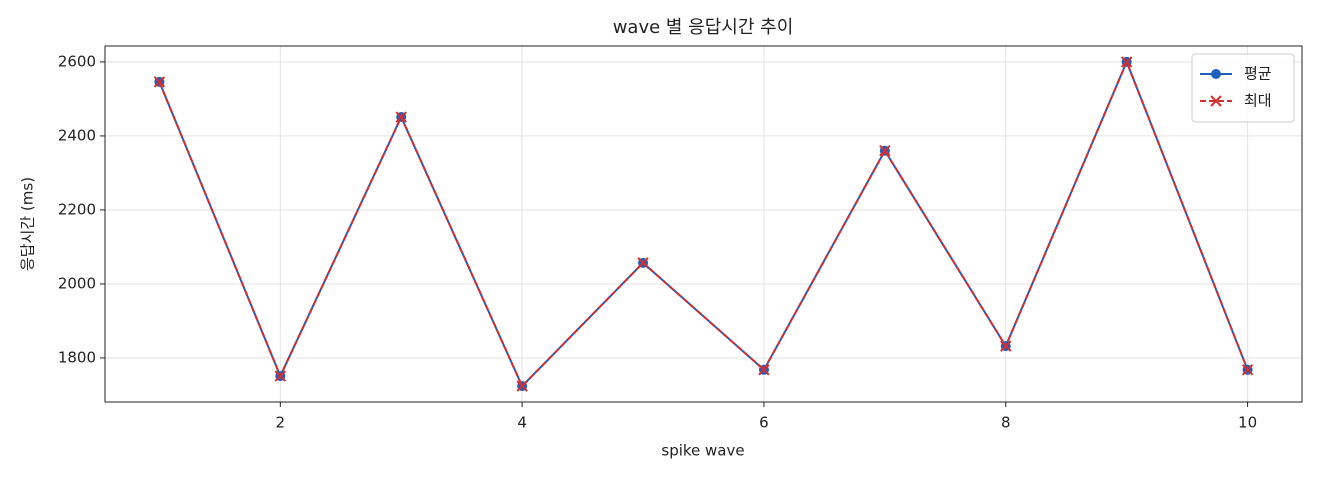  Describe the element at coordinates (1247, 423) in the screenshot. I see `x-tick-label: 10` at that location.